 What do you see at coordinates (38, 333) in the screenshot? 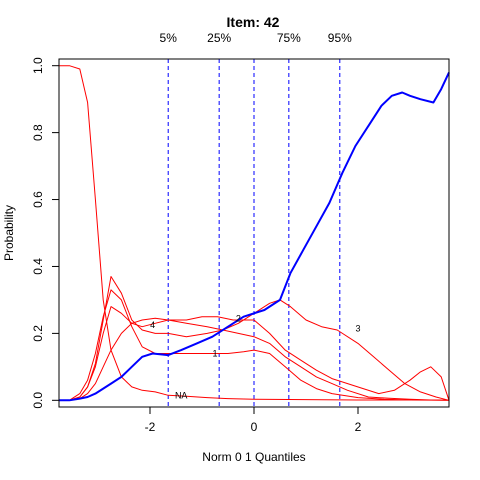
I see `y-tick-label: 0.2` at bounding box center [38, 333].